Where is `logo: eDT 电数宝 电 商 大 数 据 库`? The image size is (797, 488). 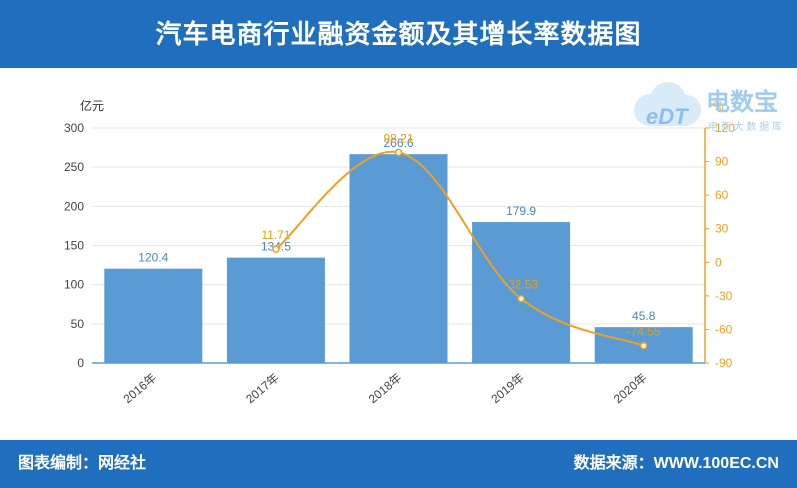
logo: eDT 电数宝 电 商 大 数 据 库 is located at coordinates (708, 107).